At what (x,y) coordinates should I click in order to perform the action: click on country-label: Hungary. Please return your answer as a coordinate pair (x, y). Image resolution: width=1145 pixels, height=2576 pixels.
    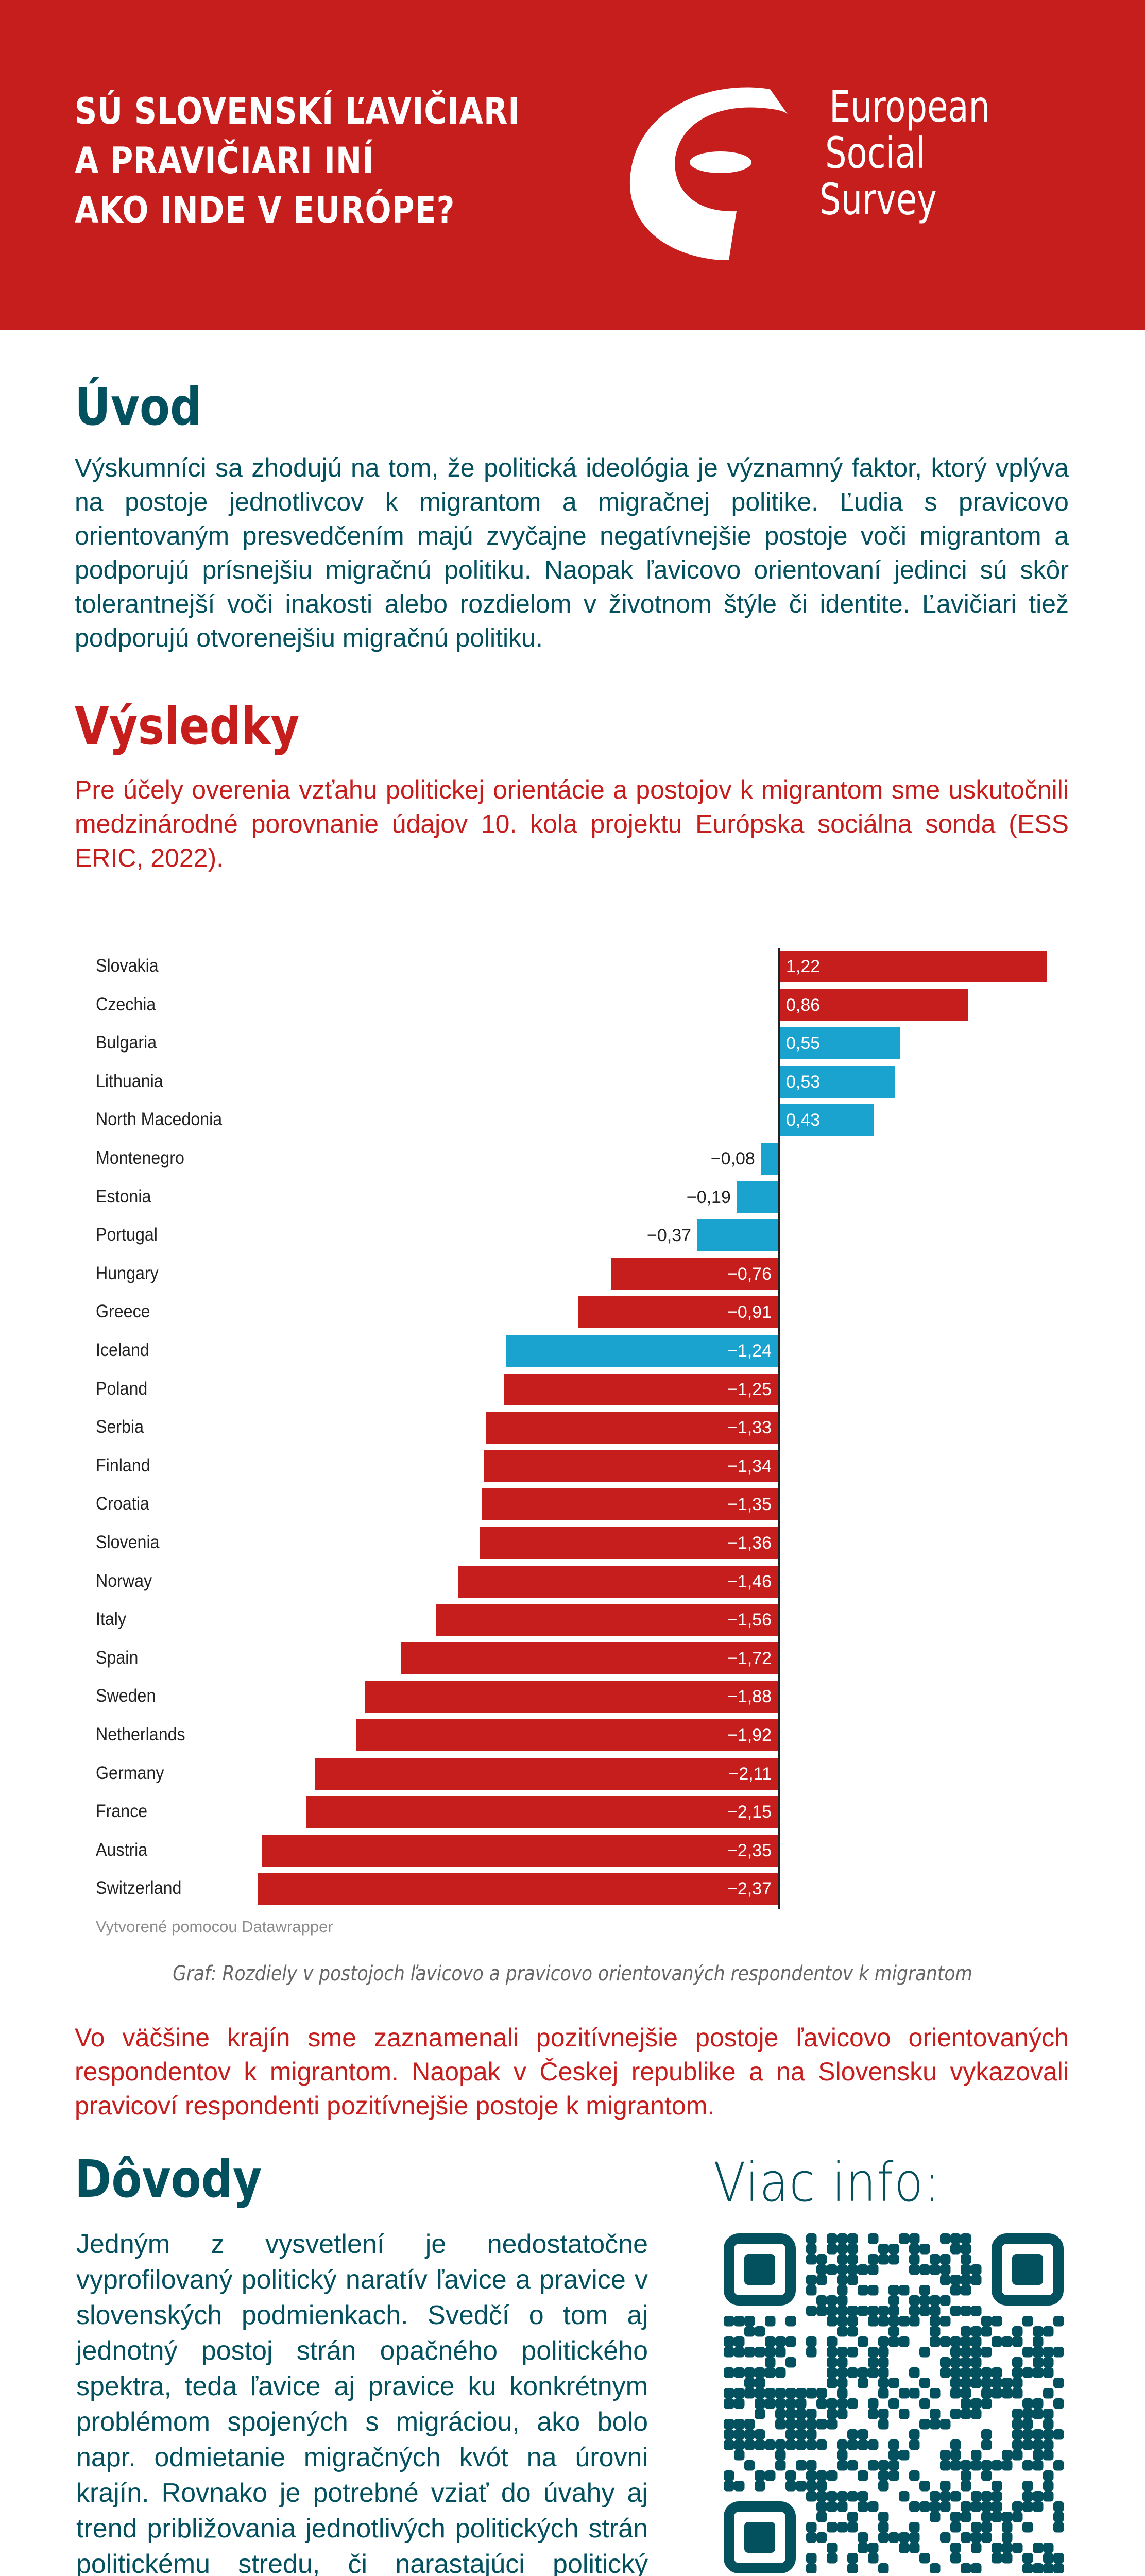
    Looking at the image, I should click on (127, 1273).